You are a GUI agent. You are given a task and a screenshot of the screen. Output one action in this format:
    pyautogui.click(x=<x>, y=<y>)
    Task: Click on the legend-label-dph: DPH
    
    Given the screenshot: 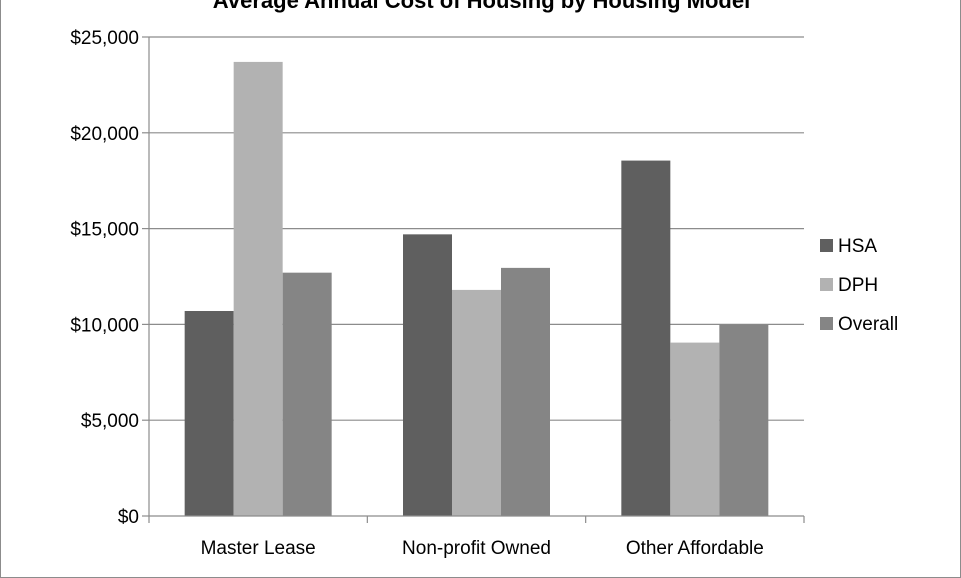 What is the action you would take?
    pyautogui.click(x=858, y=285)
    